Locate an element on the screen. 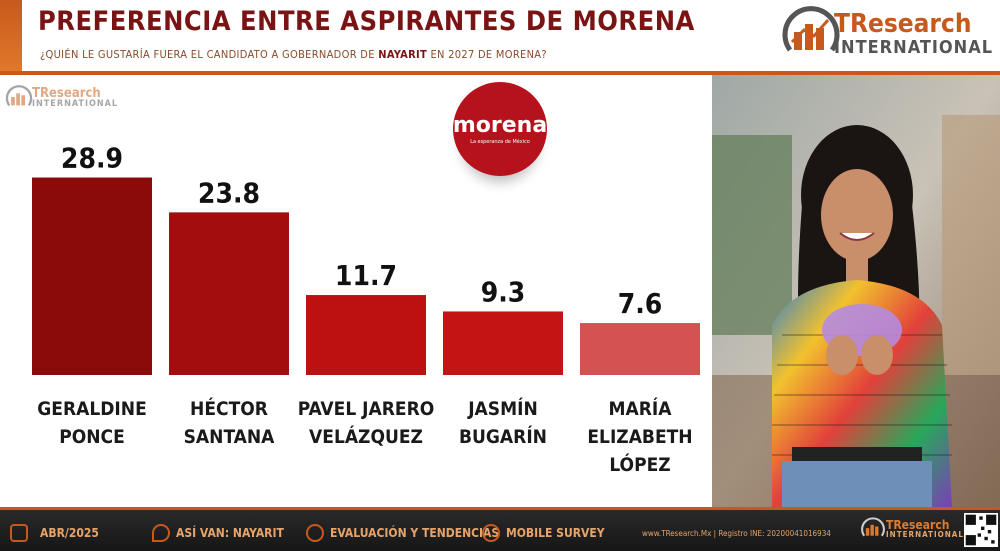  value-label-jasmin-bugarin: 9.3 is located at coordinates (503, 291).